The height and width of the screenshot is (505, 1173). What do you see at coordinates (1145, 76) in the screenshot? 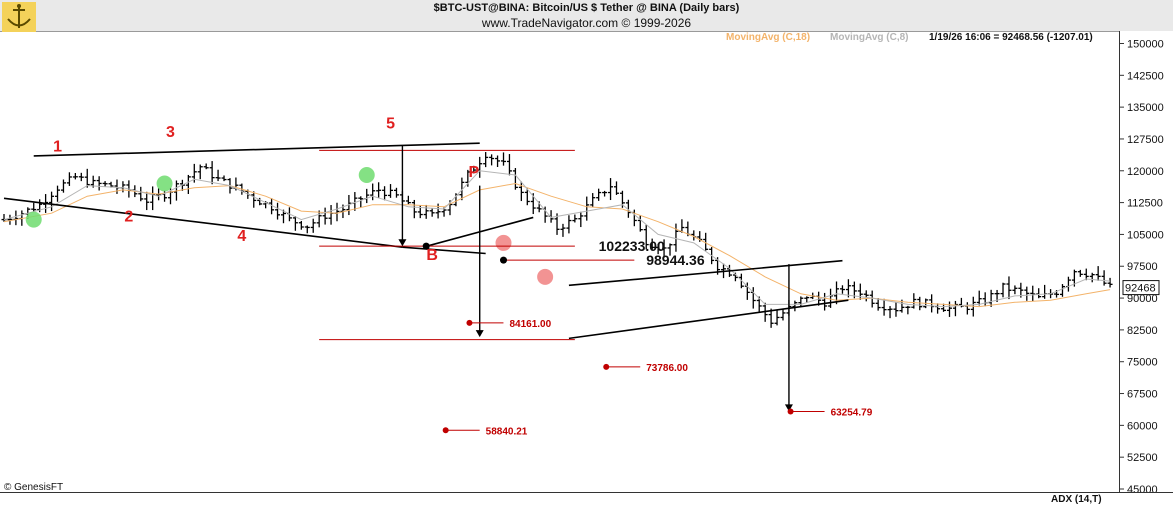
I see `y-tick-label: 142500` at bounding box center [1145, 76].